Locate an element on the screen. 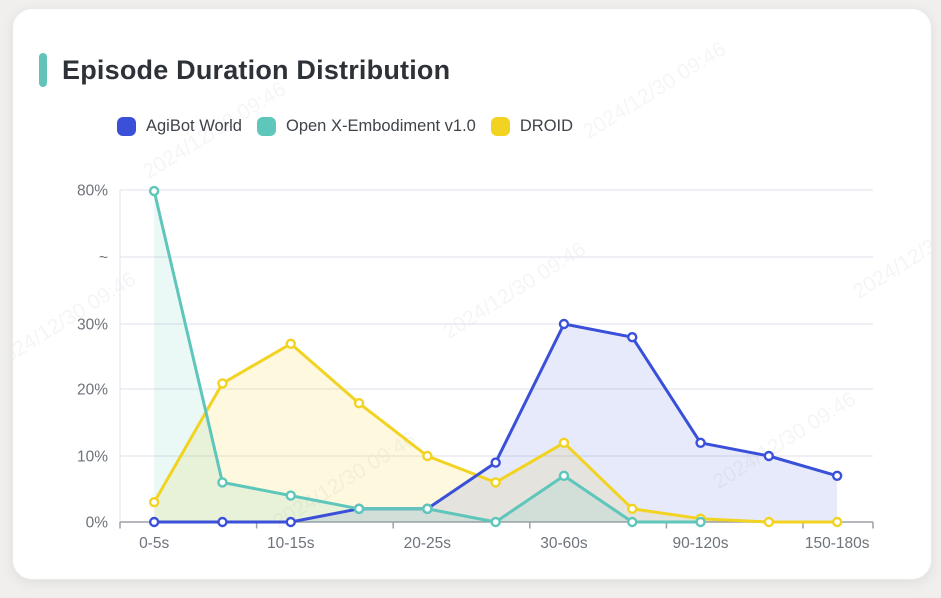 The width and height of the screenshot is (941, 598). legend-swatch-agibot-world is located at coordinates (126, 126).